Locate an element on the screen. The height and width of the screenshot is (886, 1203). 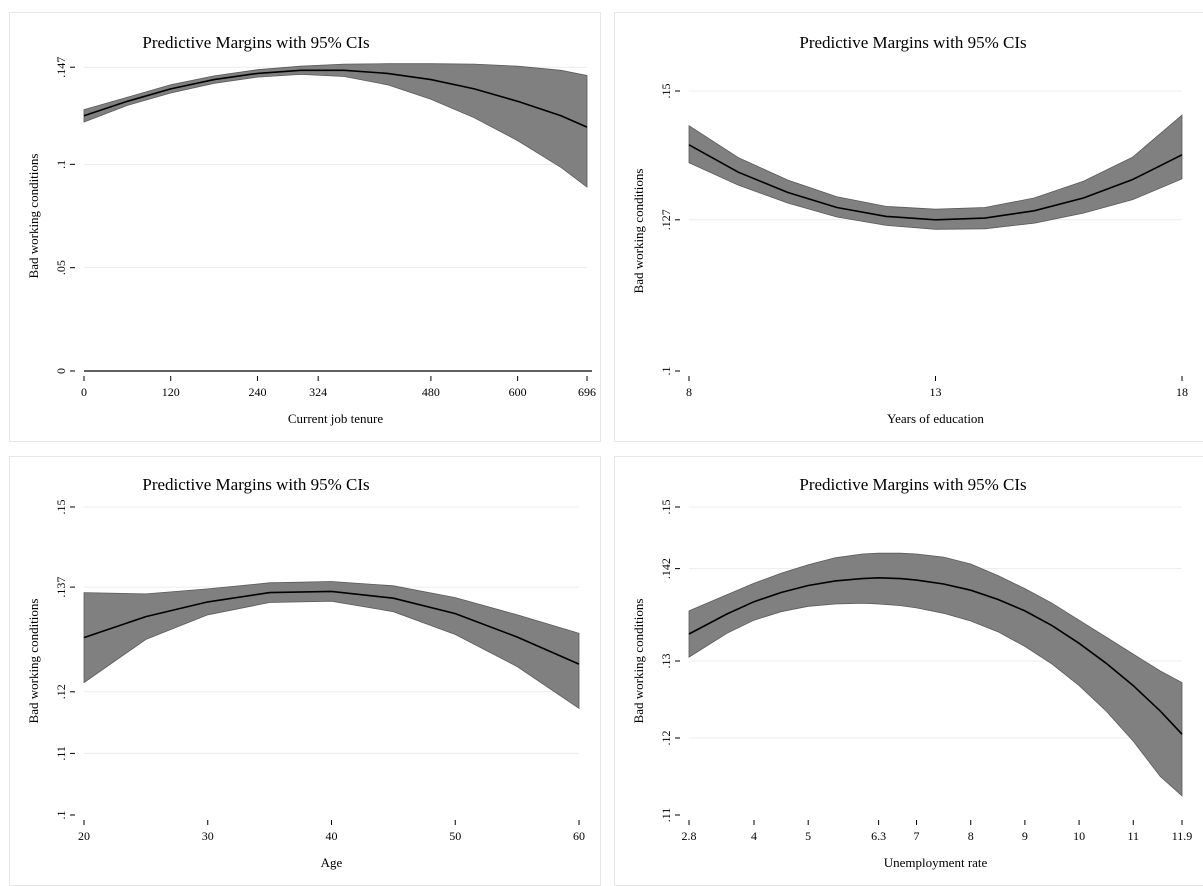
x-tick-label-3: 50 is located at coordinates (455, 836).